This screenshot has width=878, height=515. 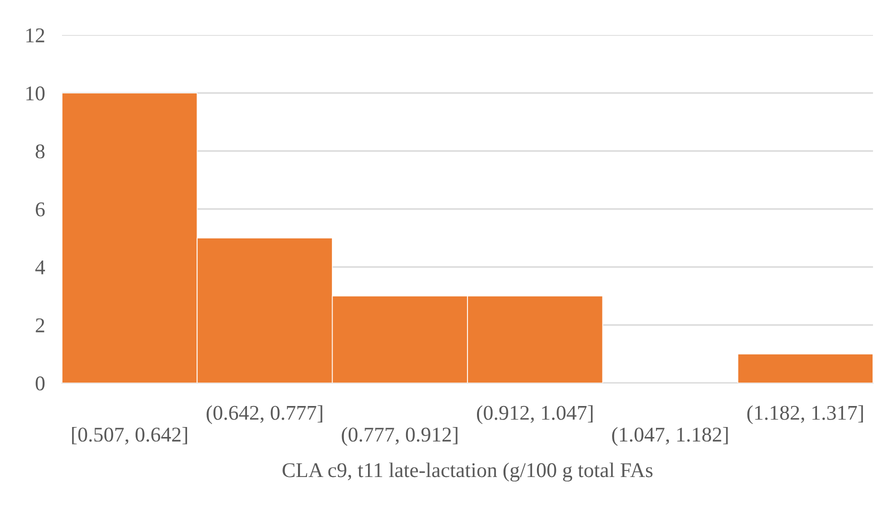 What do you see at coordinates (35, 35) in the screenshot?
I see `y-tick-label: 12` at bounding box center [35, 35].